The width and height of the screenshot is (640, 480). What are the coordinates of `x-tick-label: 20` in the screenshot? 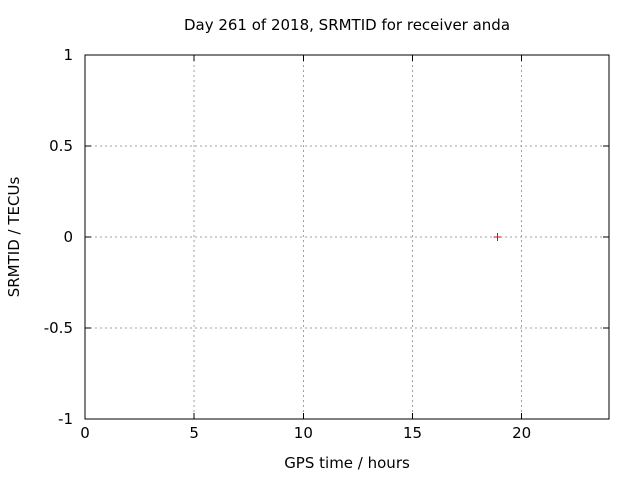 It's located at (521, 433).